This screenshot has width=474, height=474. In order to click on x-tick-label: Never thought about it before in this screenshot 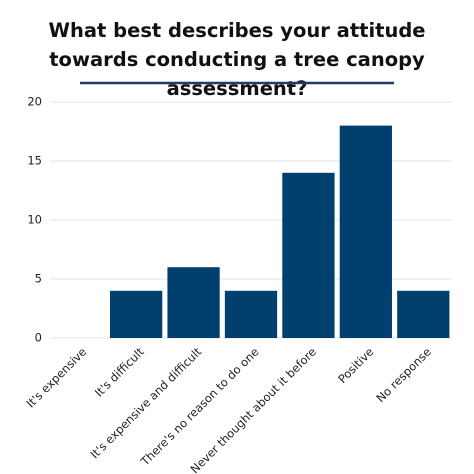, I will do `click(253, 409)`.